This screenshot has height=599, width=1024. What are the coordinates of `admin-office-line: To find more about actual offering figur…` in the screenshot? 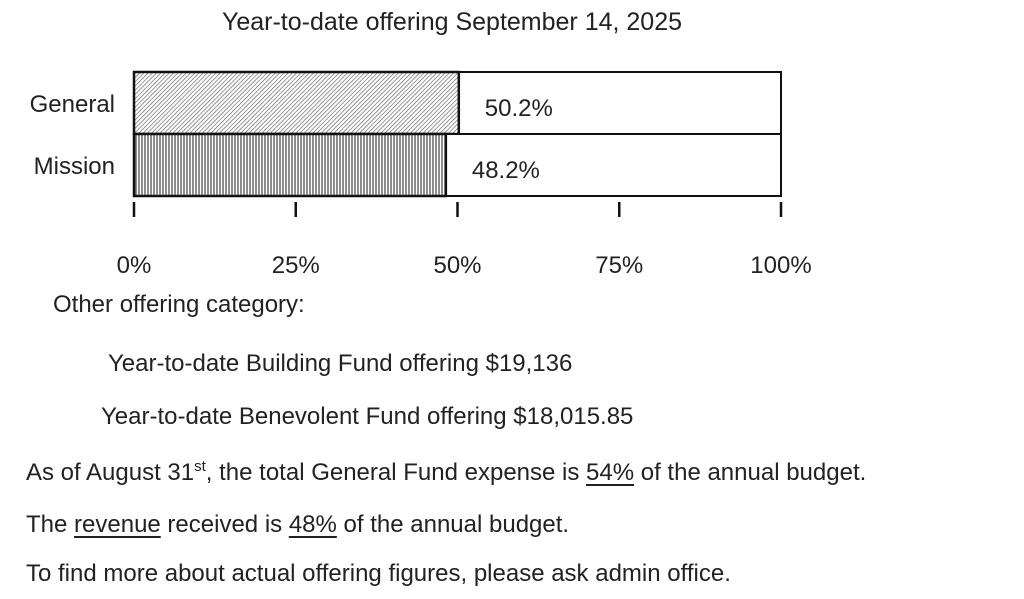 It's located at (378, 573).